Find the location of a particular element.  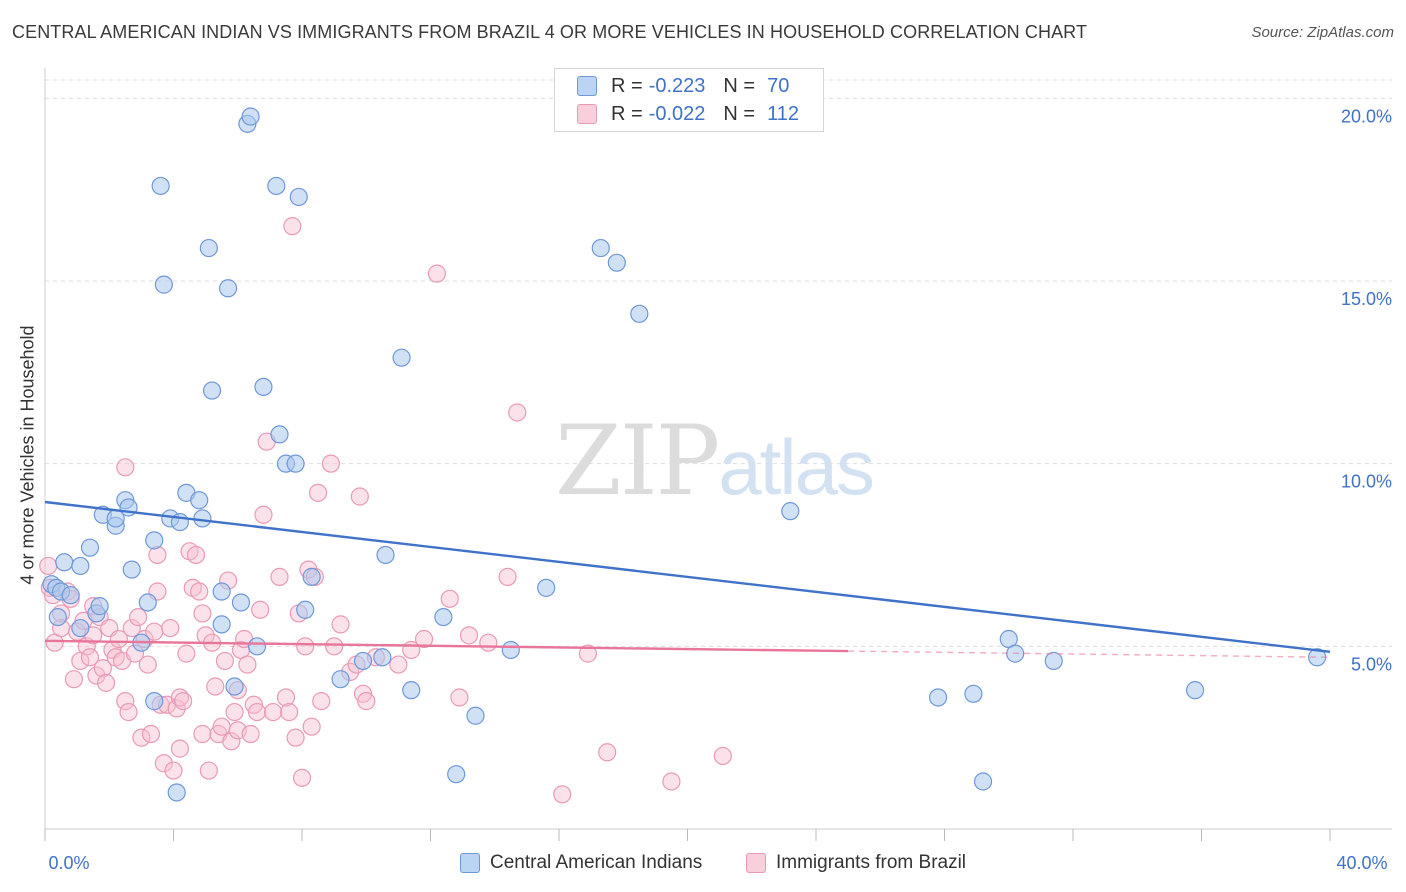

y-tick-label: 15.0% is located at coordinates (1366, 299).